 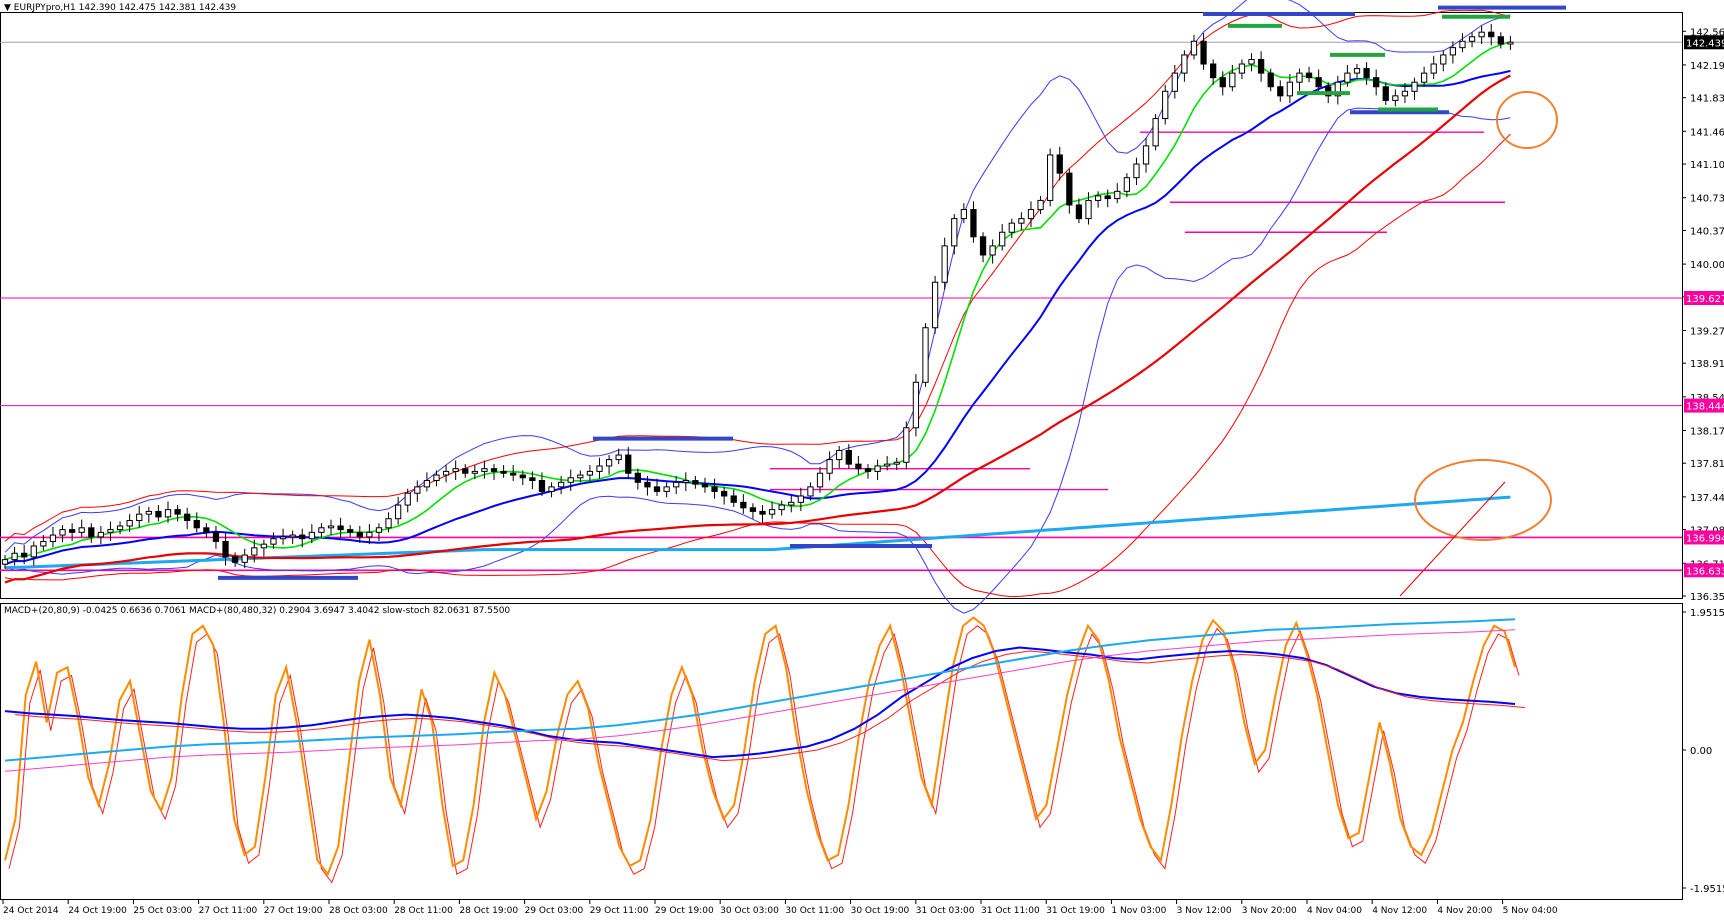 What do you see at coordinates (1010, 911) in the screenshot?
I see `x-tick-label: 31 Oct 11:00` at bounding box center [1010, 911].